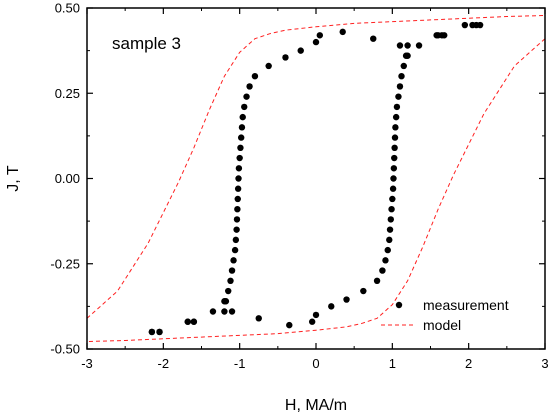  I want to click on x-tick-label: 3, so click(544, 363).